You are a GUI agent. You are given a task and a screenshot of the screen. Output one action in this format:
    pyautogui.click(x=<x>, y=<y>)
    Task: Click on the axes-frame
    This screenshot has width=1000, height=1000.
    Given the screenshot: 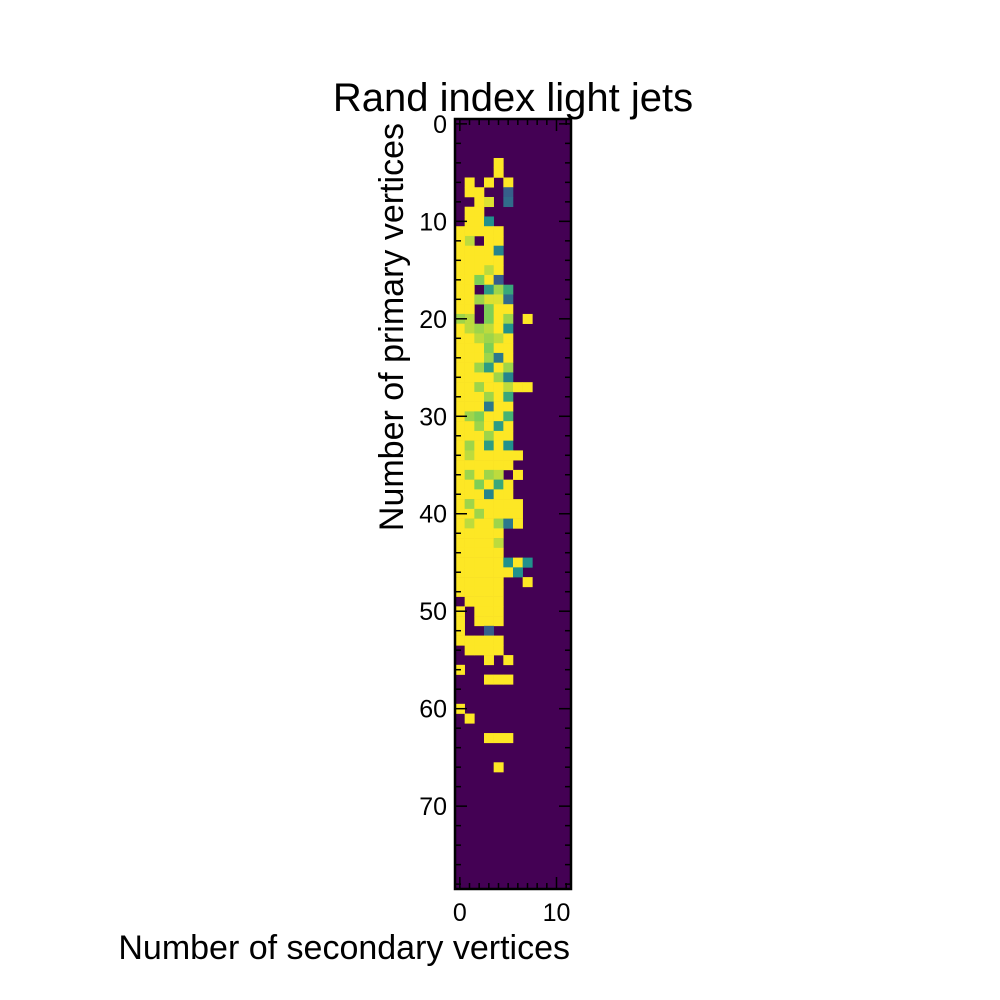 What is the action you would take?
    pyautogui.click(x=513, y=504)
    